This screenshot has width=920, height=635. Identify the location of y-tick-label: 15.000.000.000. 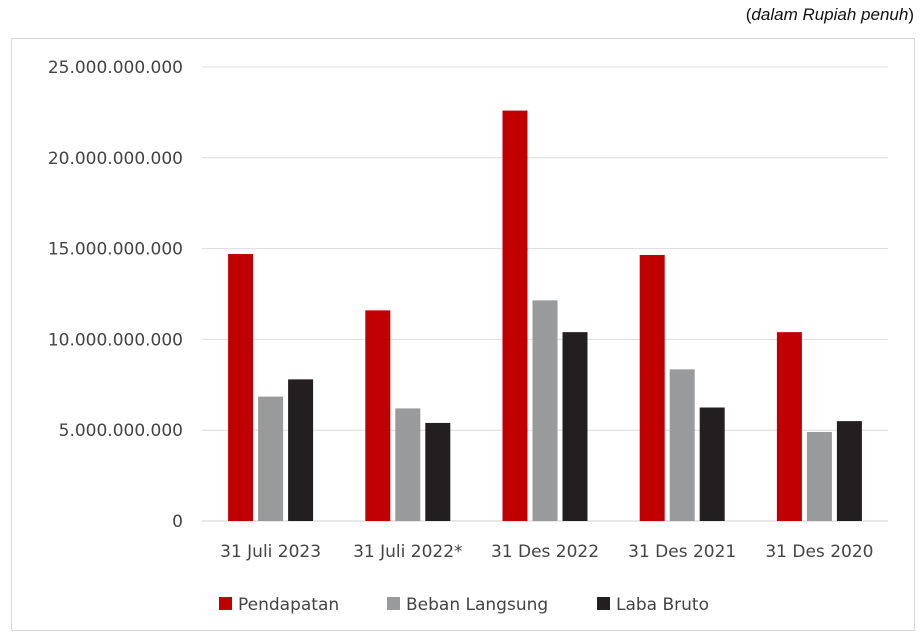
(115, 250).